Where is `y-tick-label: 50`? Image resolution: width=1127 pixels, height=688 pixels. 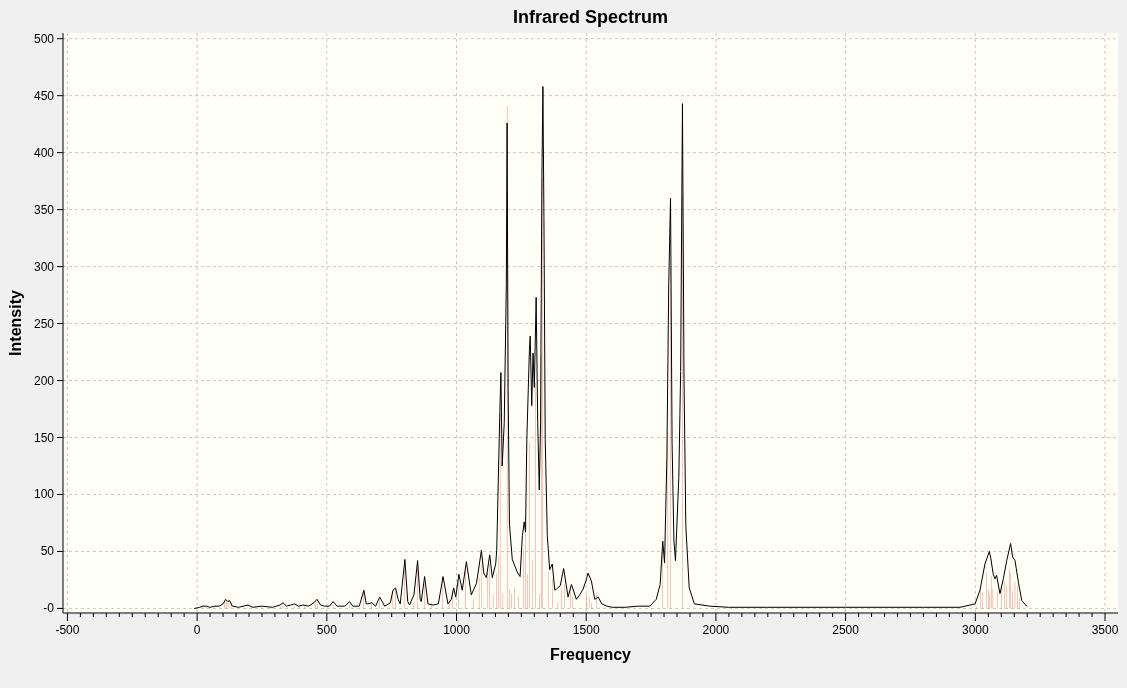
y-tick-label: 50 is located at coordinates (47, 551).